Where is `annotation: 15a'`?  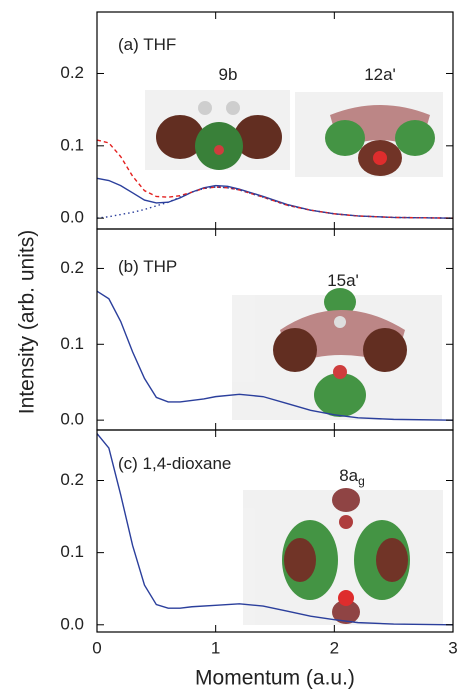 annotation: 15a' is located at coordinates (343, 280).